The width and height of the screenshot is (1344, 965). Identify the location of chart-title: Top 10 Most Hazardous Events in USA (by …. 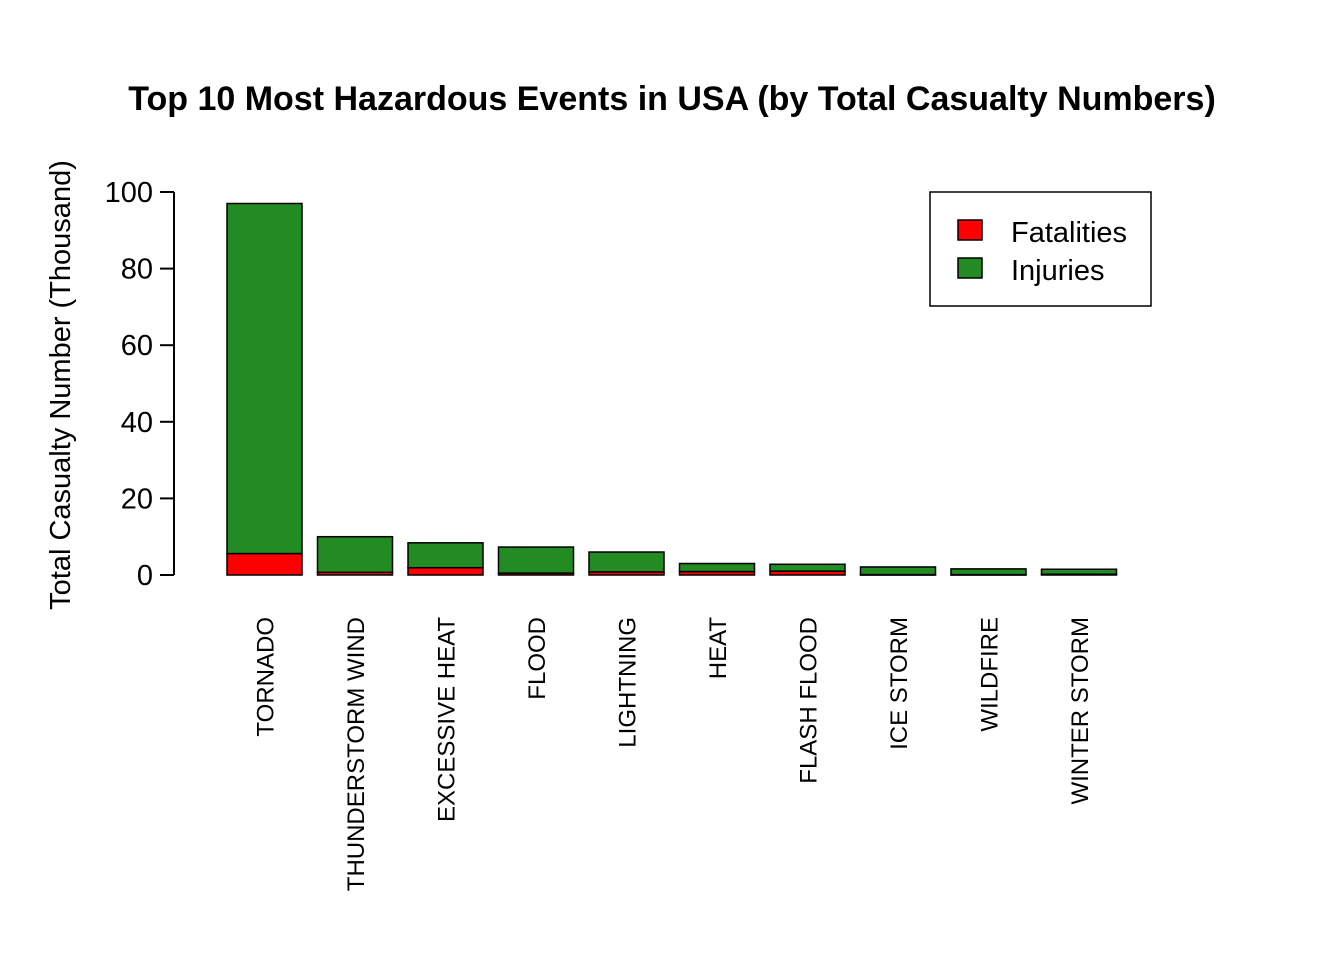
(672, 99).